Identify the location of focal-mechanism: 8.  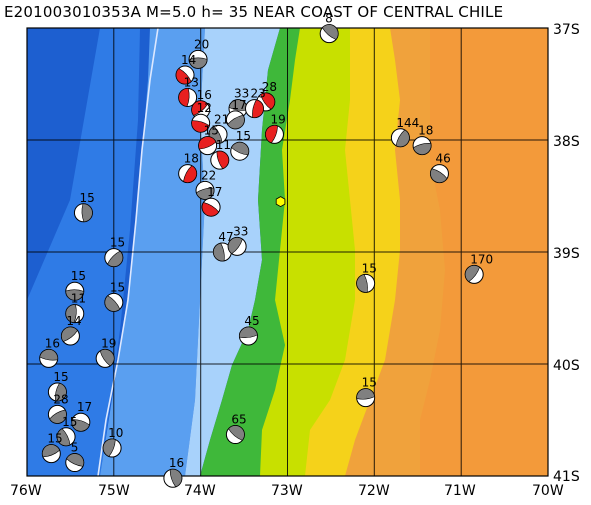
(329, 28).